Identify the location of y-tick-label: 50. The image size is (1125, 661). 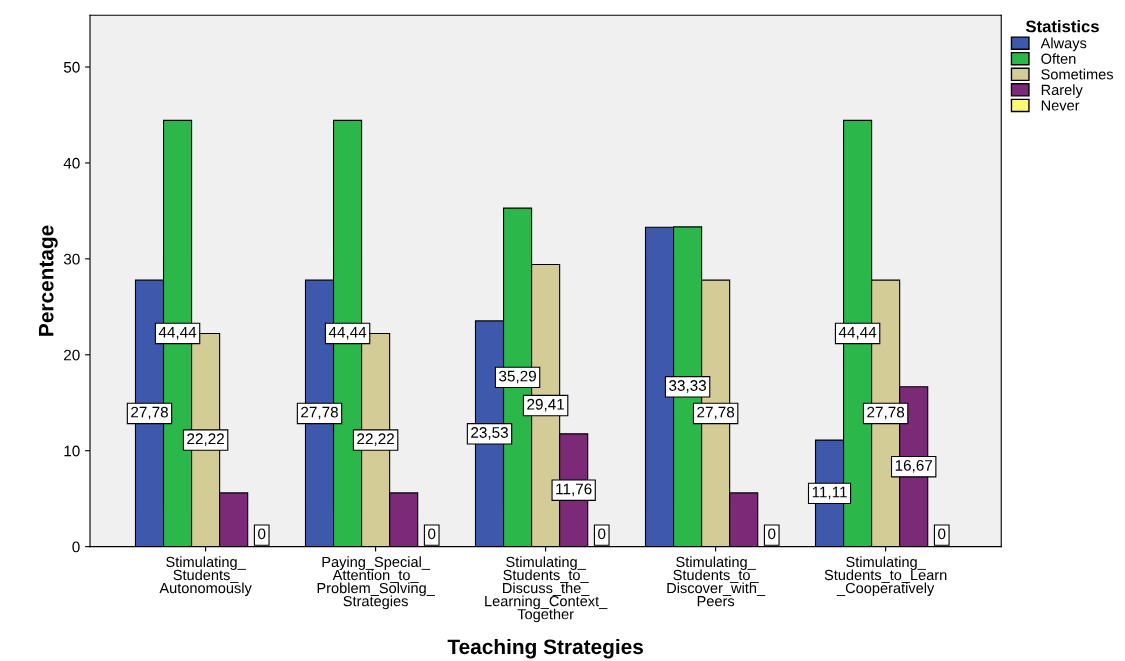
(71, 67).